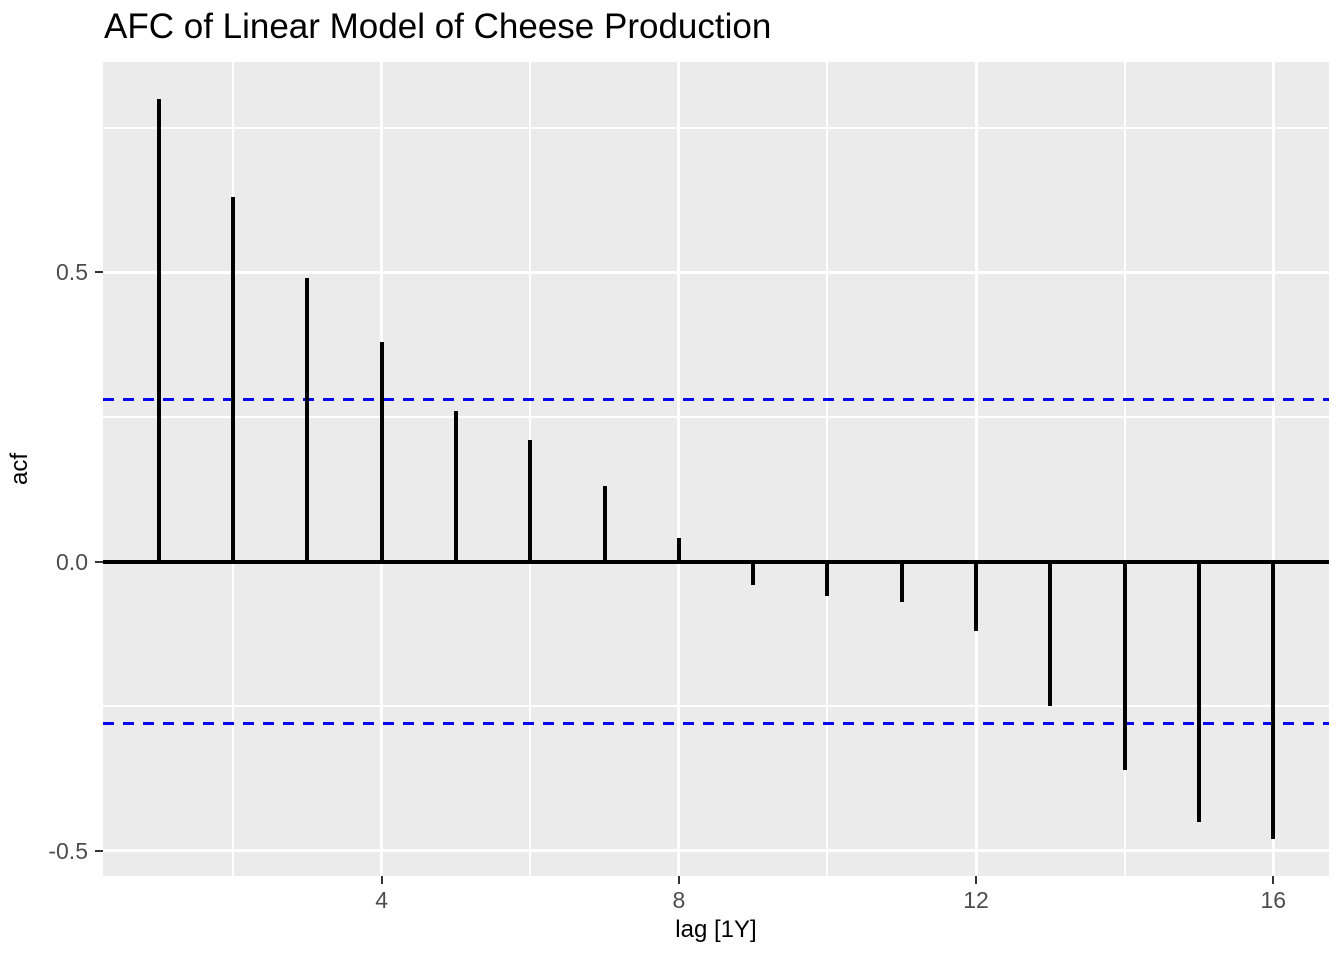 Image resolution: width=1344 pixels, height=960 pixels. What do you see at coordinates (72, 561) in the screenshot?
I see `y-tick-label-0.0: 0.0` at bounding box center [72, 561].